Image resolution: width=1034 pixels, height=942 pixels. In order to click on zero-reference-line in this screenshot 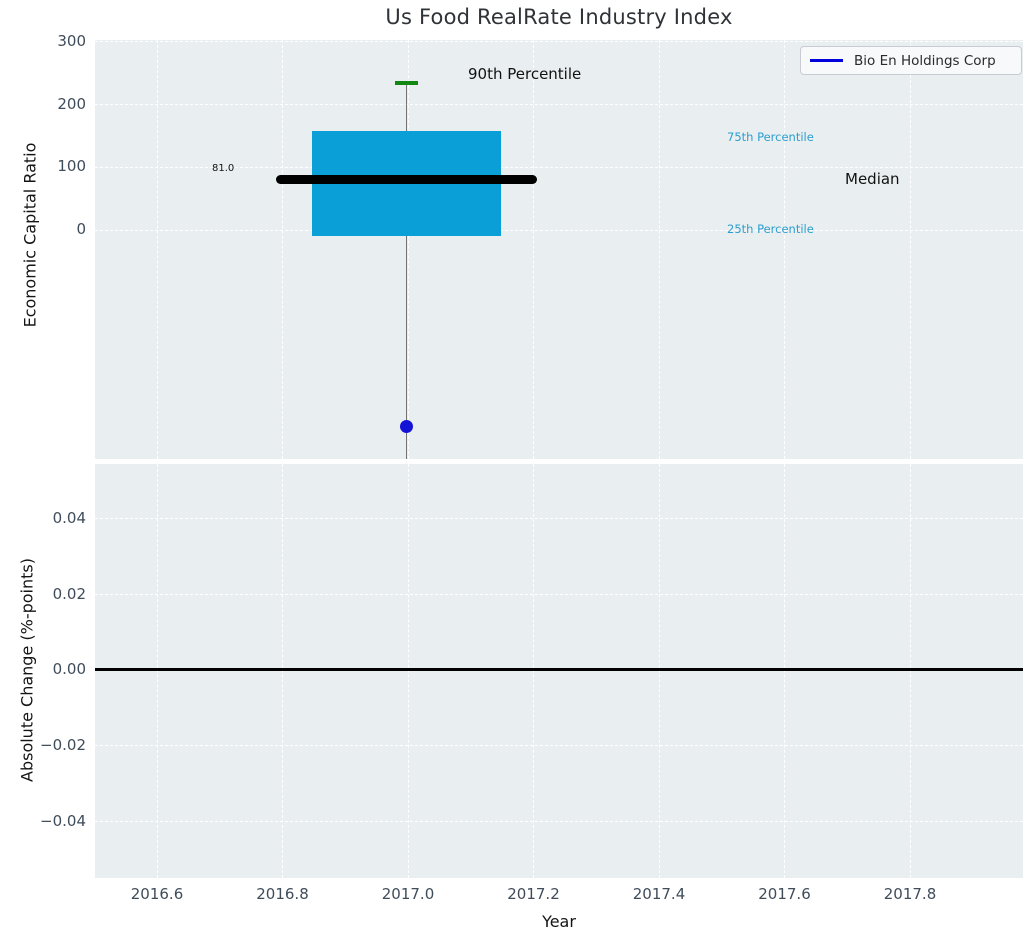, I will do `click(559, 669)`.